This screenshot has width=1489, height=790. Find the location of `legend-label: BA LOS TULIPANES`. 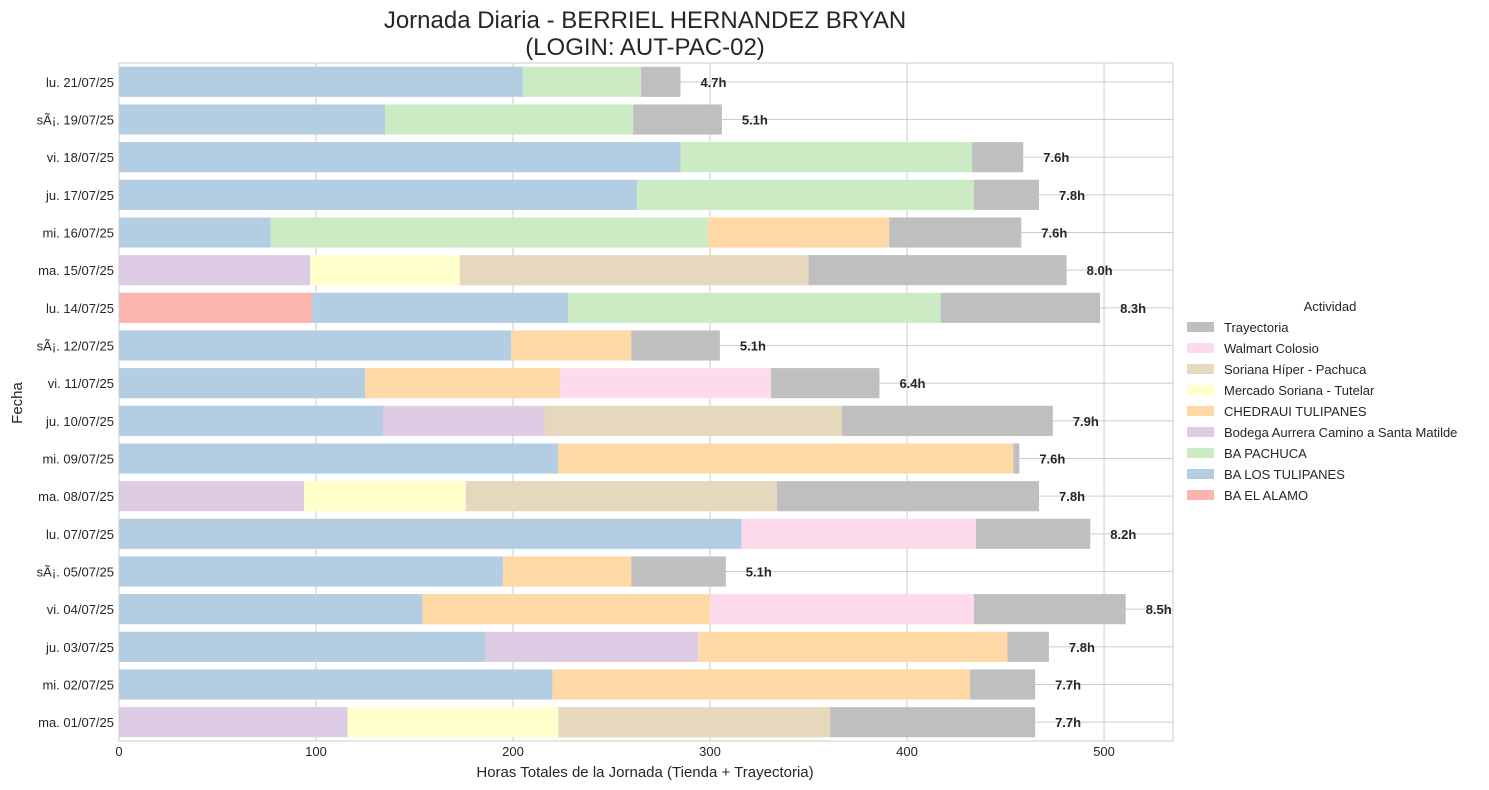

legend-label: BA LOS TULIPANES is located at coordinates (1284, 474).